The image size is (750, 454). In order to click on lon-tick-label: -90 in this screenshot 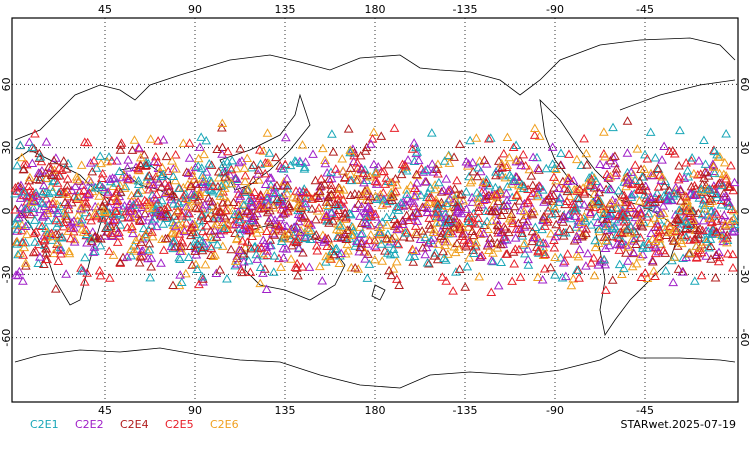, I will do `click(555, 410)`.